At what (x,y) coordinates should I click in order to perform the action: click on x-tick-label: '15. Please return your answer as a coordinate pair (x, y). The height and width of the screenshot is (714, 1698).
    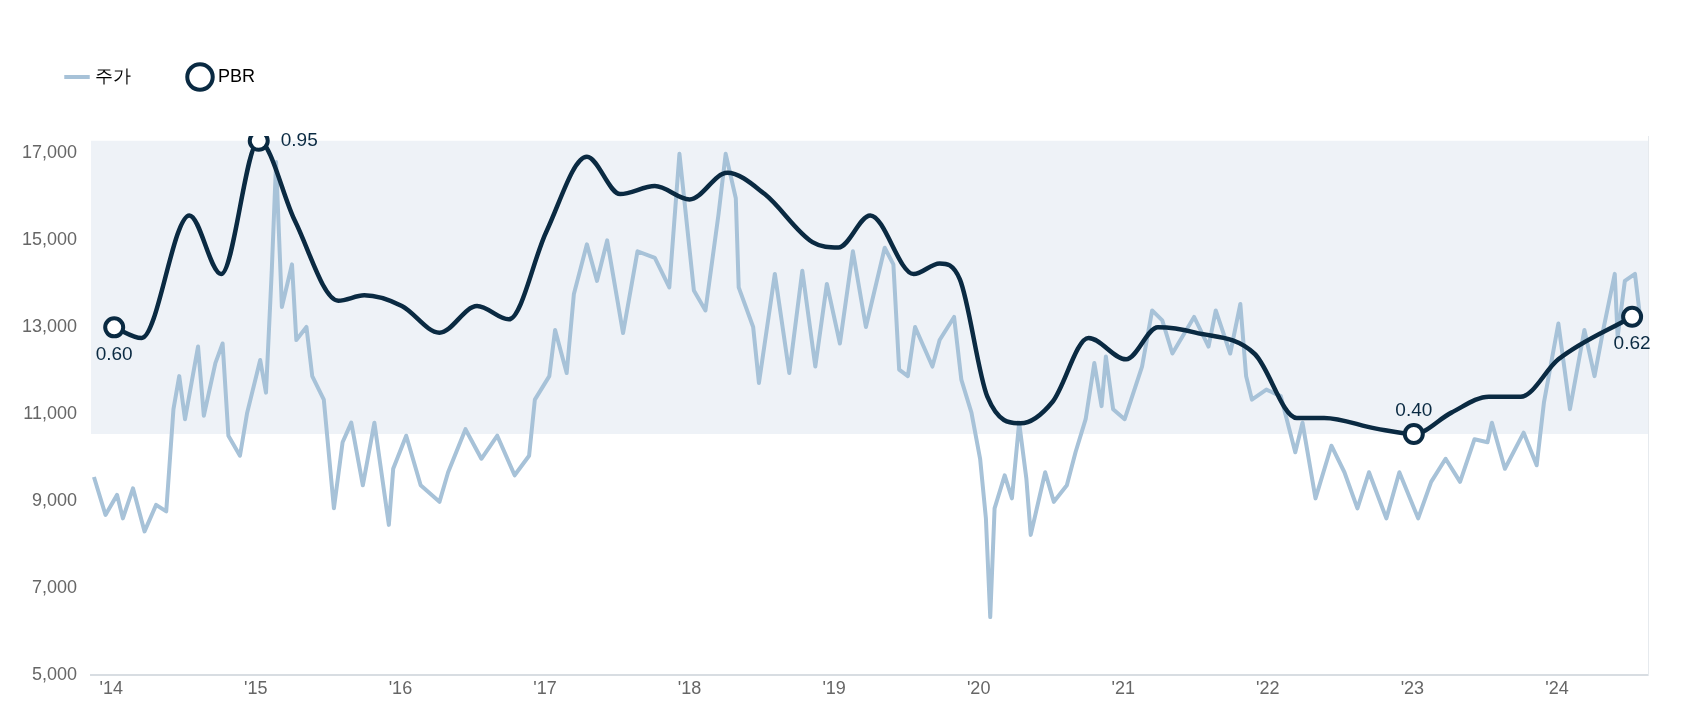
    Looking at the image, I should click on (256, 688).